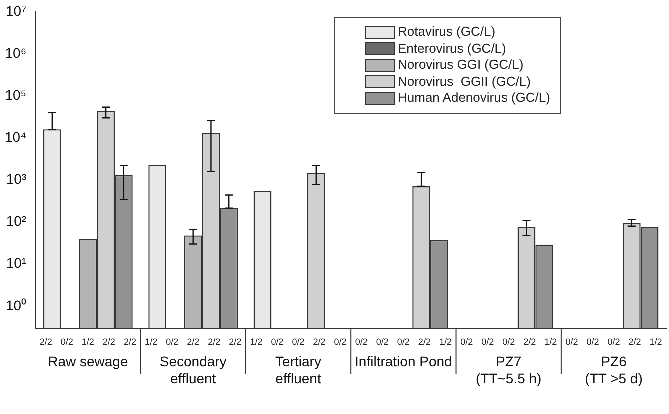 This screenshot has height=414, width=669. Describe the element at coordinates (461, 65) in the screenshot. I see `legend-label: Norovirus GGI (GC/L)` at that location.